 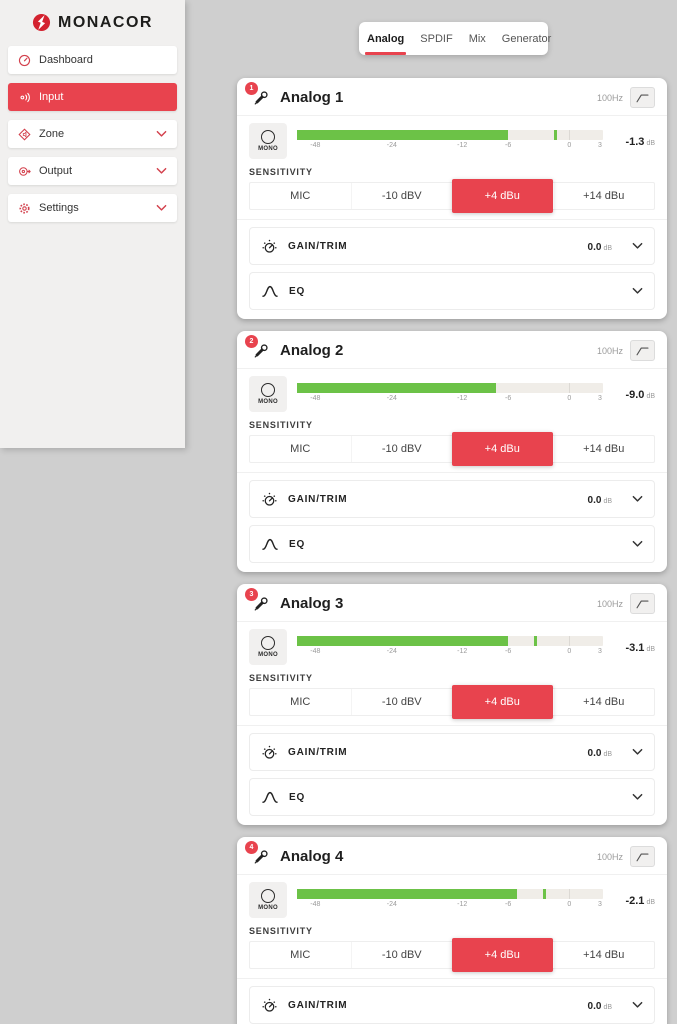 I want to click on channel-title: Analog 4, so click(x=312, y=856).